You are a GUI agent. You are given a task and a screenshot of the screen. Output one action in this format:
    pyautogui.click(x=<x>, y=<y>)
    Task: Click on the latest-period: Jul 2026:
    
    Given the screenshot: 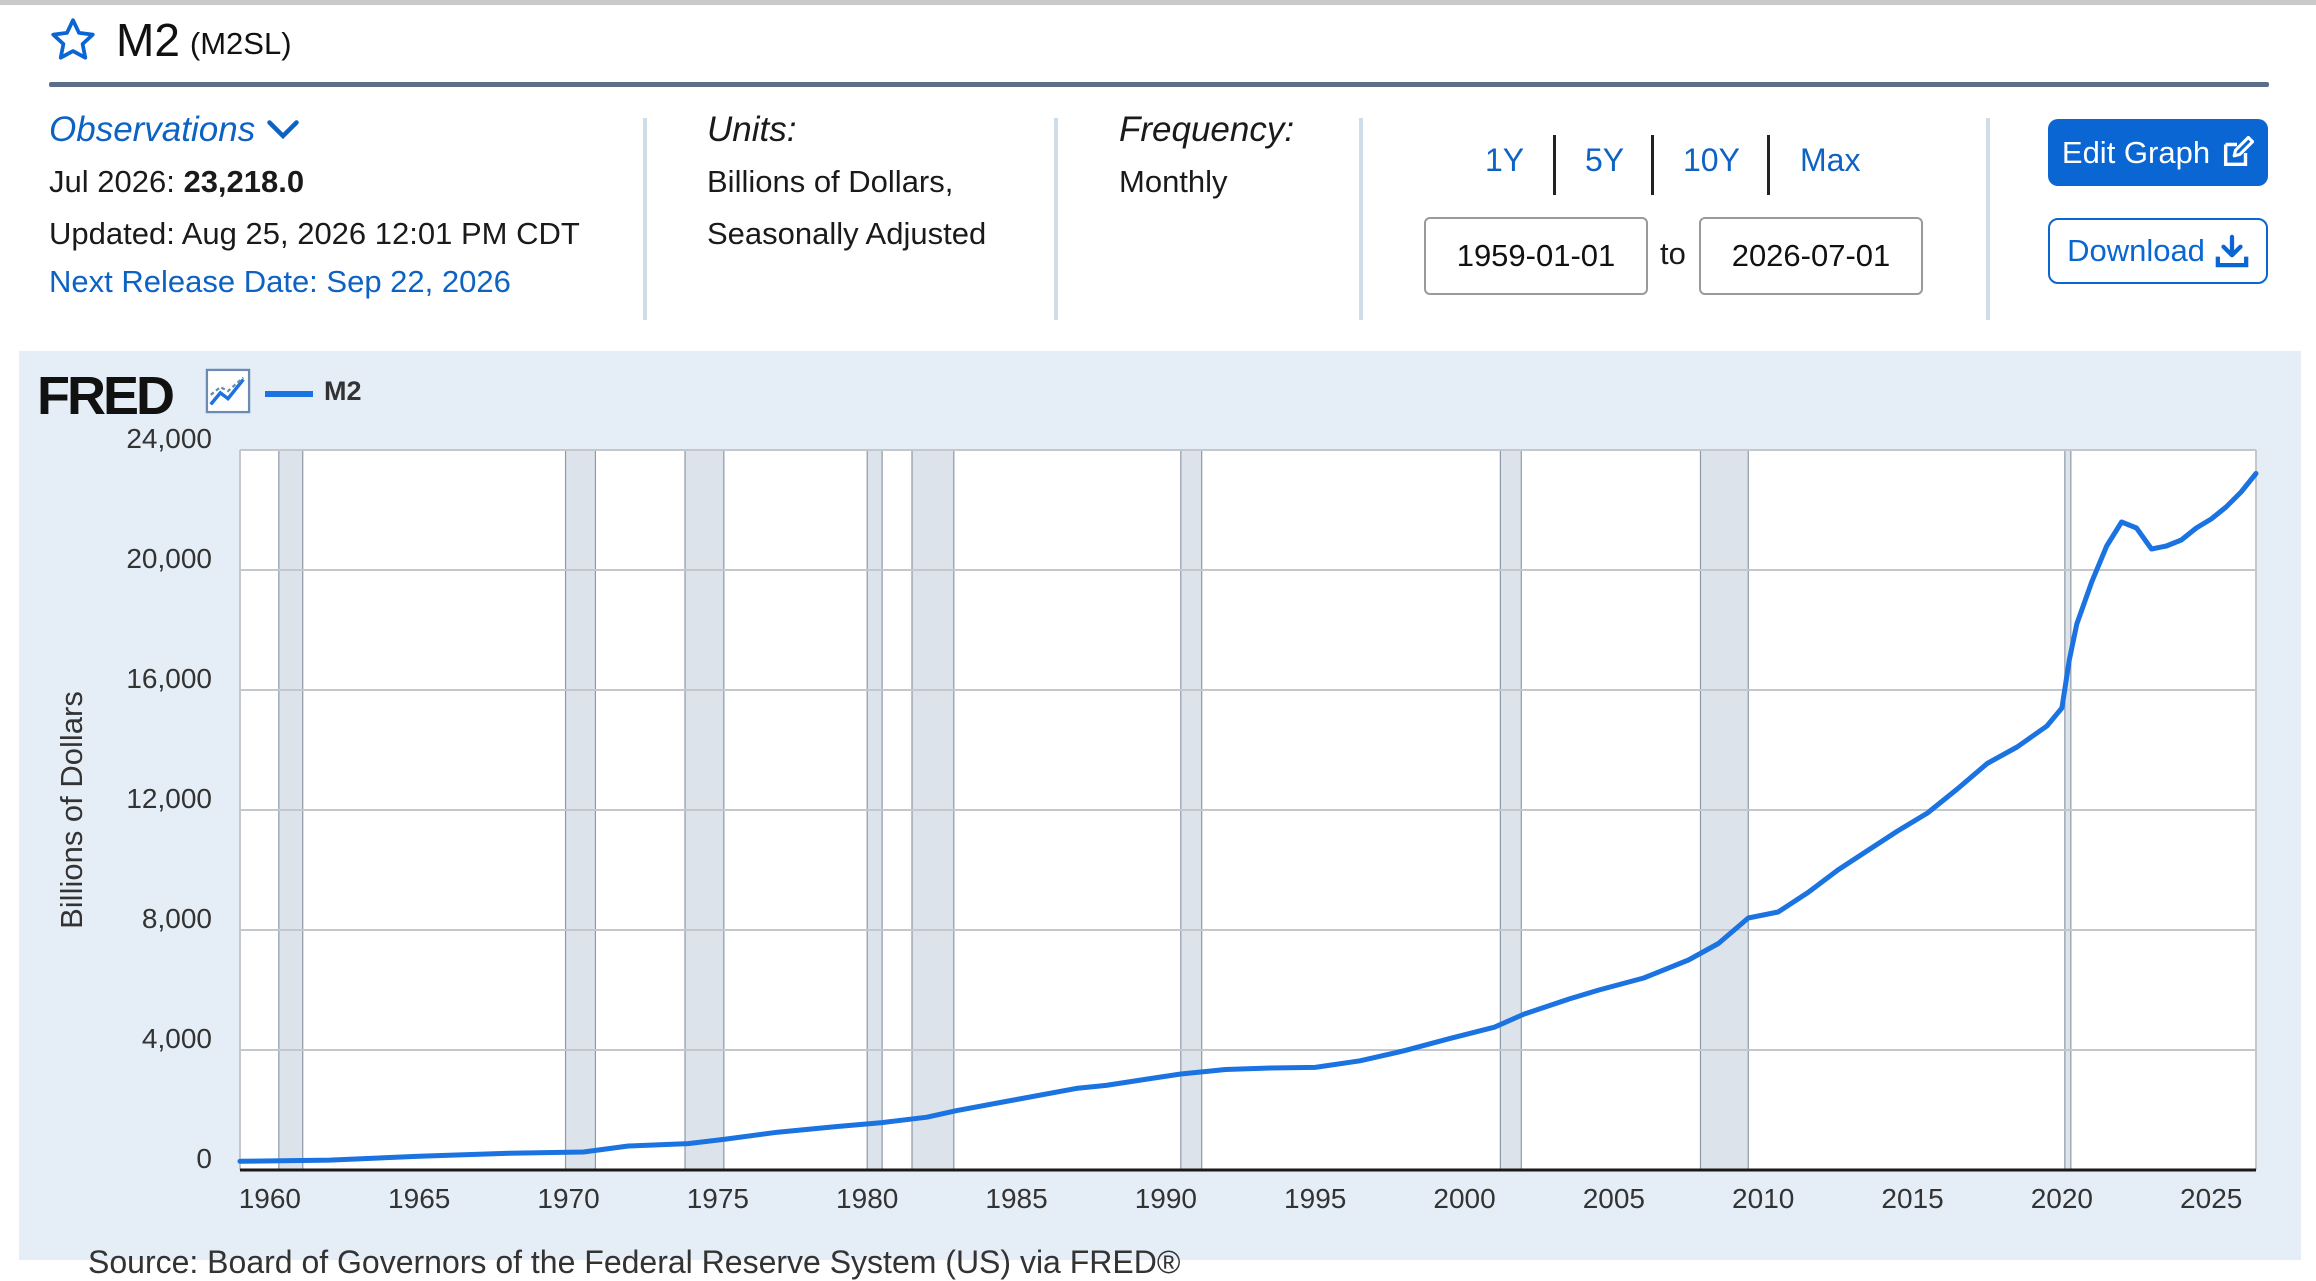 What is the action you would take?
    pyautogui.click(x=112, y=181)
    